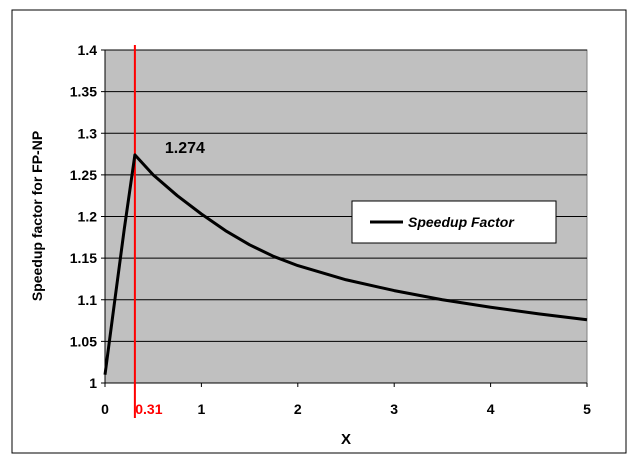 This screenshot has width=638, height=471. Describe the element at coordinates (491, 409) in the screenshot. I see `x-tick-label: 4` at that location.